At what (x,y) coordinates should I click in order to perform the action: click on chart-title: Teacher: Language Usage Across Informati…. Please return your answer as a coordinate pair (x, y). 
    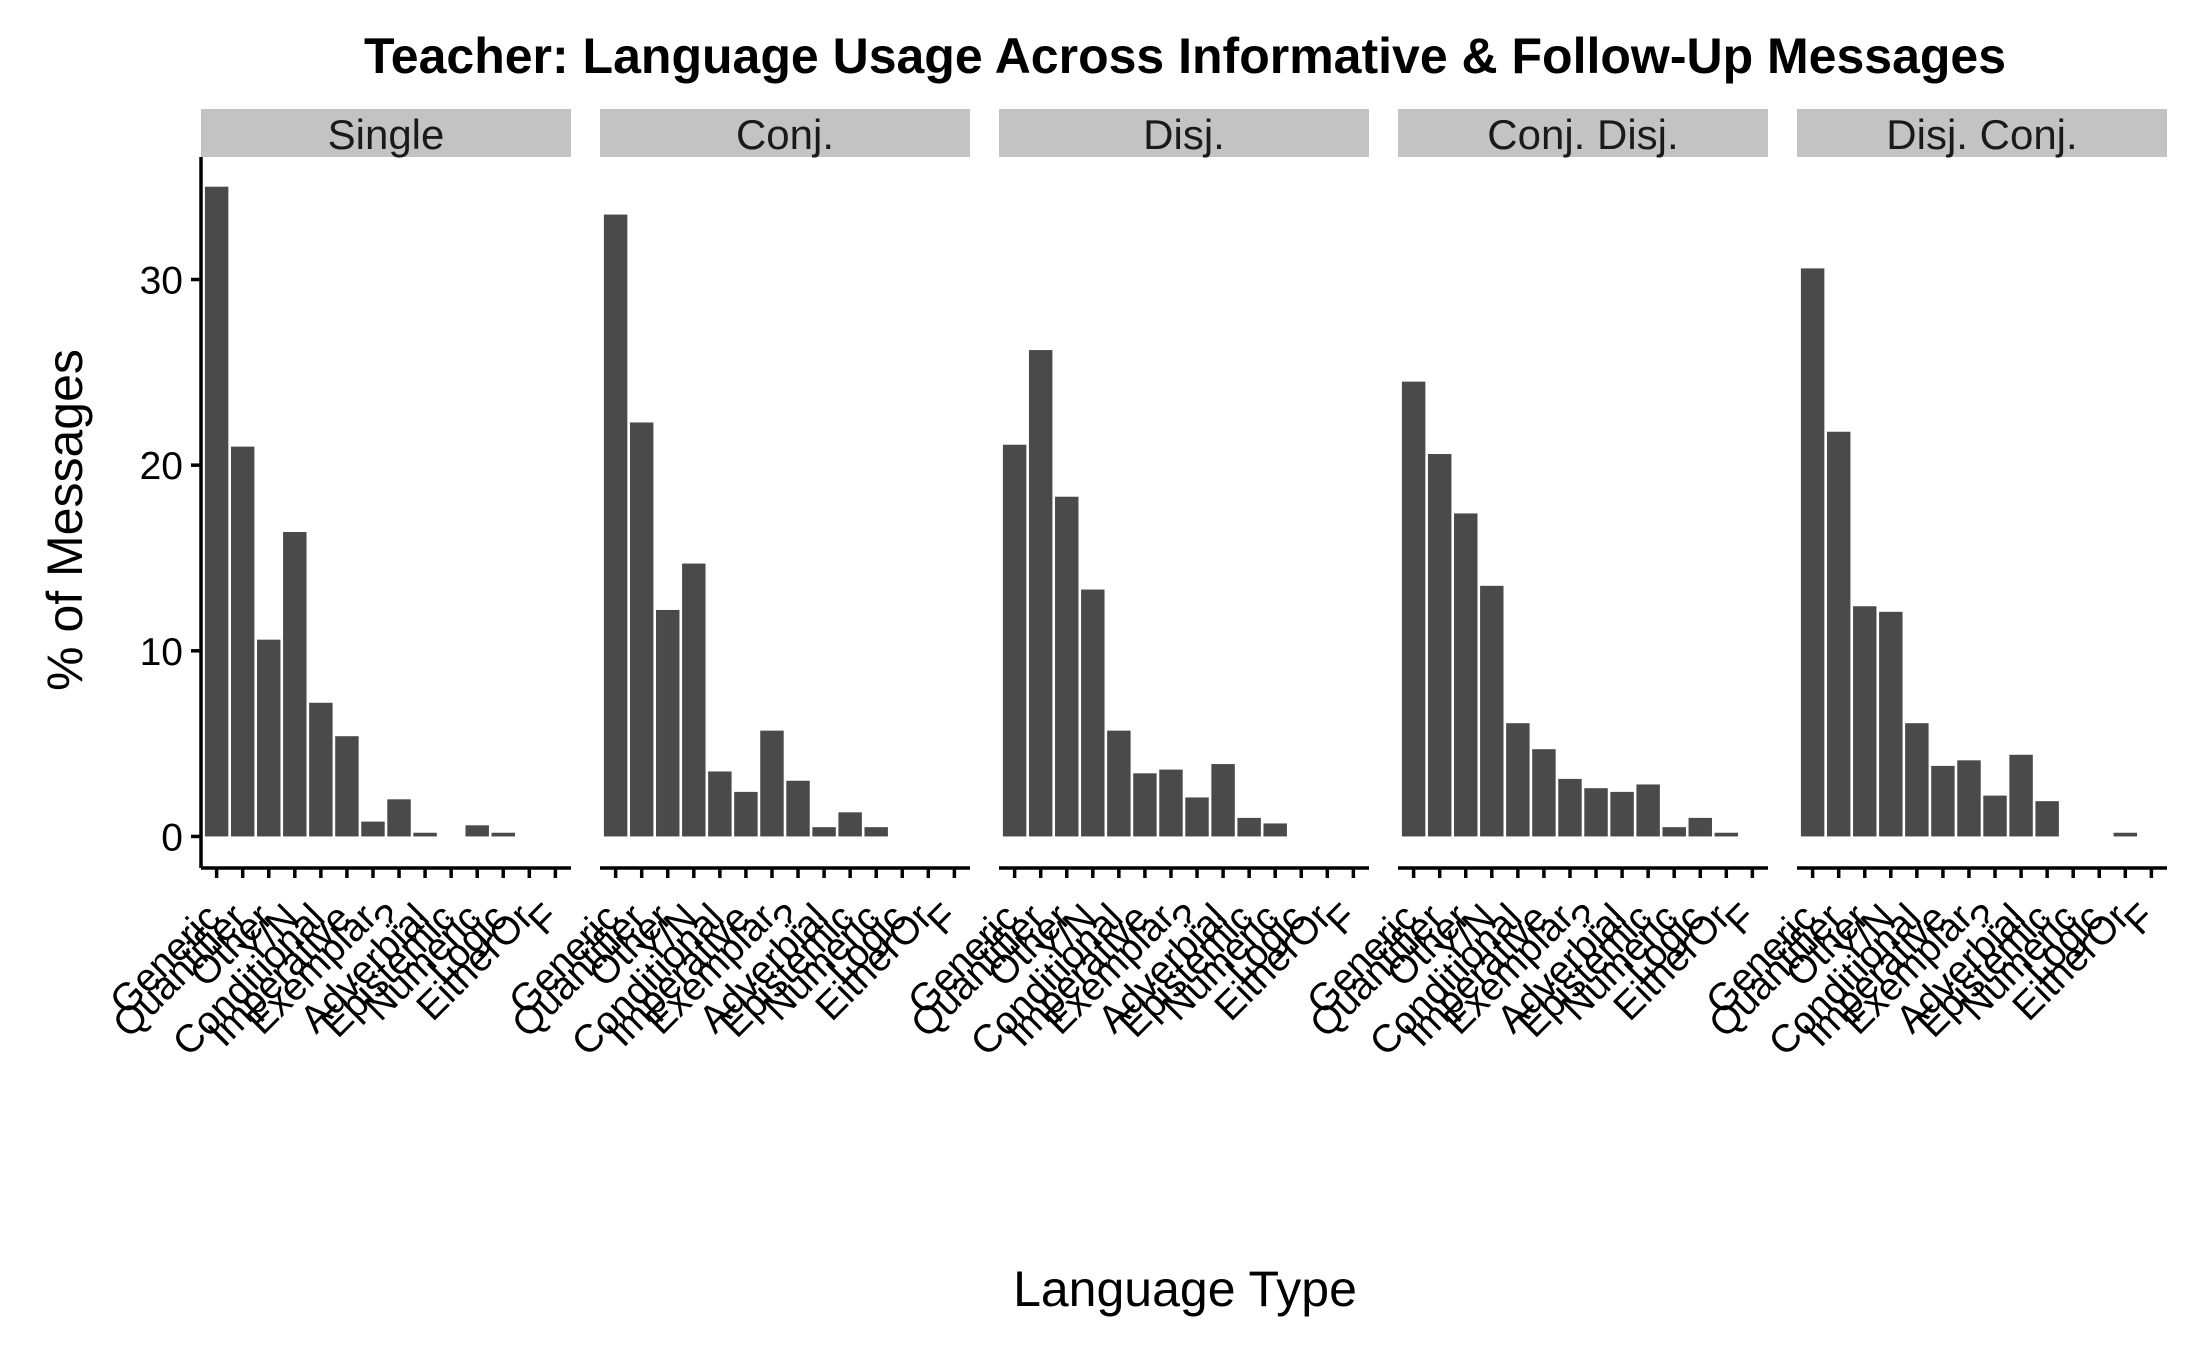
    Looking at the image, I should click on (1185, 56).